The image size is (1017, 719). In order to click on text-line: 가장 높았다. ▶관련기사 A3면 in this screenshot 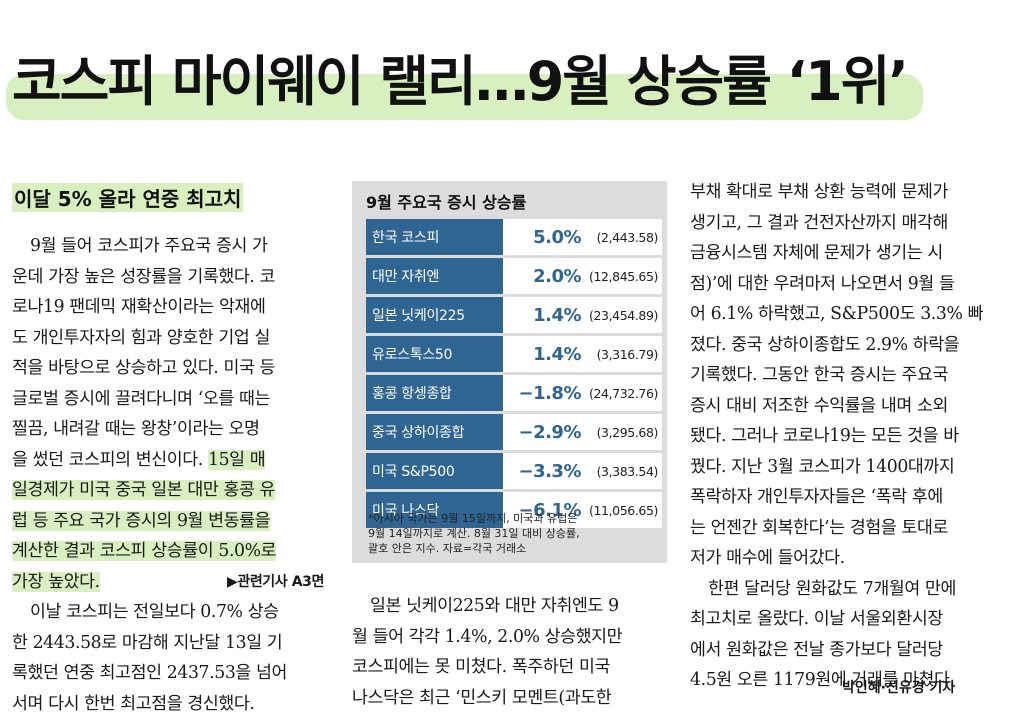, I will do `click(171, 582)`.